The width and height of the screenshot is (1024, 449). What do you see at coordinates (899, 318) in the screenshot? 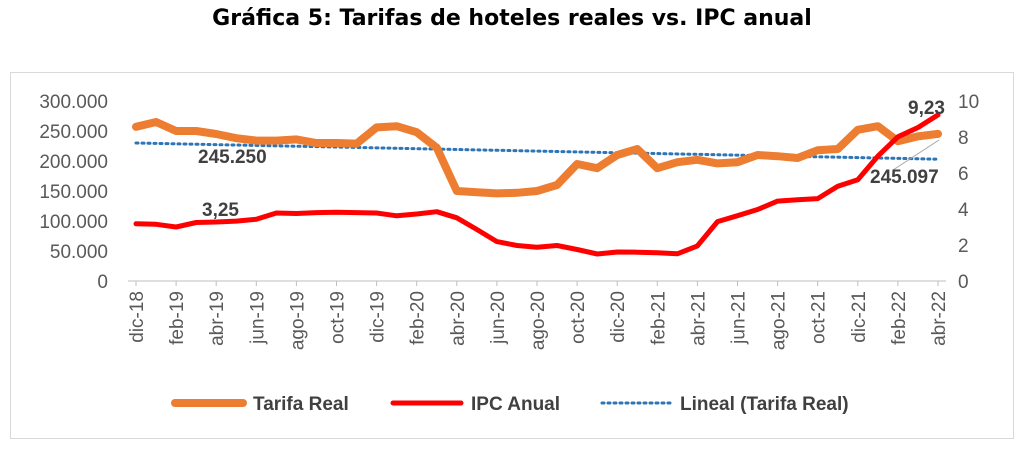
I see `x-tick-label: feb-22` at bounding box center [899, 318].